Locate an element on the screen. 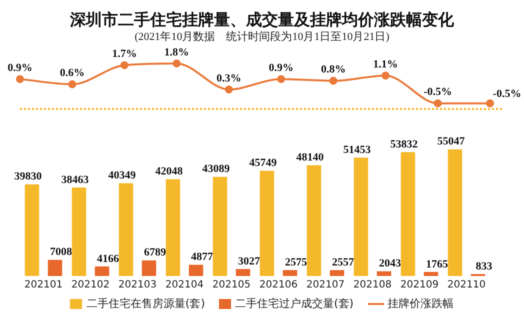  data-label: 42048 is located at coordinates (169, 172).